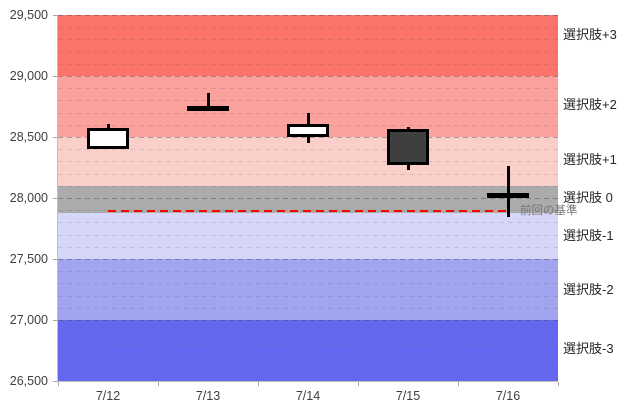 This screenshot has width=629, height=414. Describe the element at coordinates (588, 289) in the screenshot. I see `band-label: 選択肢-2` at that location.